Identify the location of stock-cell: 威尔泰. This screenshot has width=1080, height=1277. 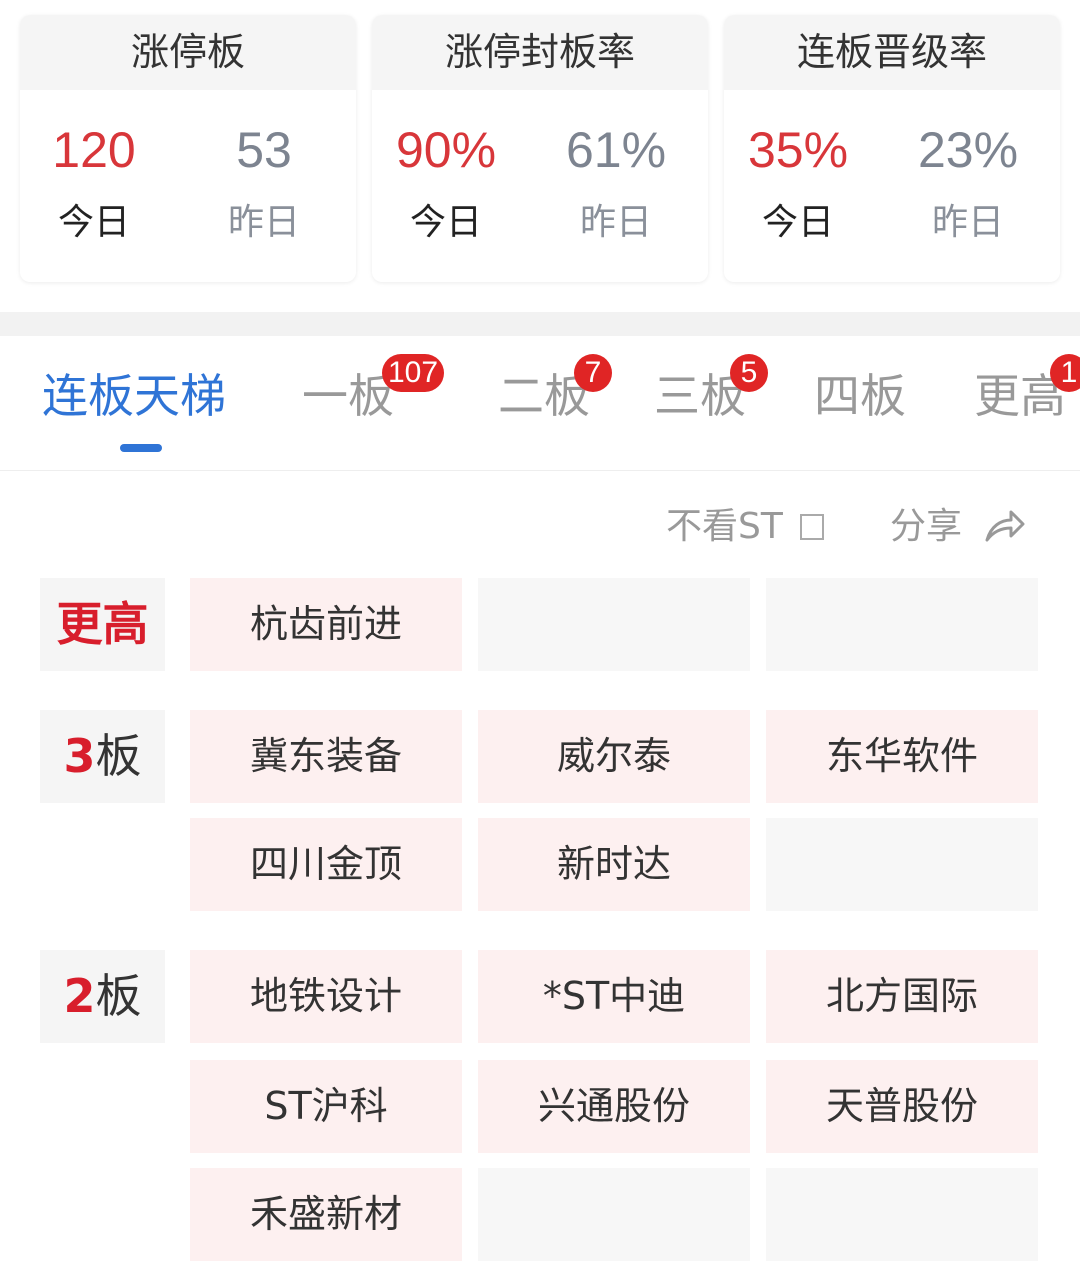
(614, 756).